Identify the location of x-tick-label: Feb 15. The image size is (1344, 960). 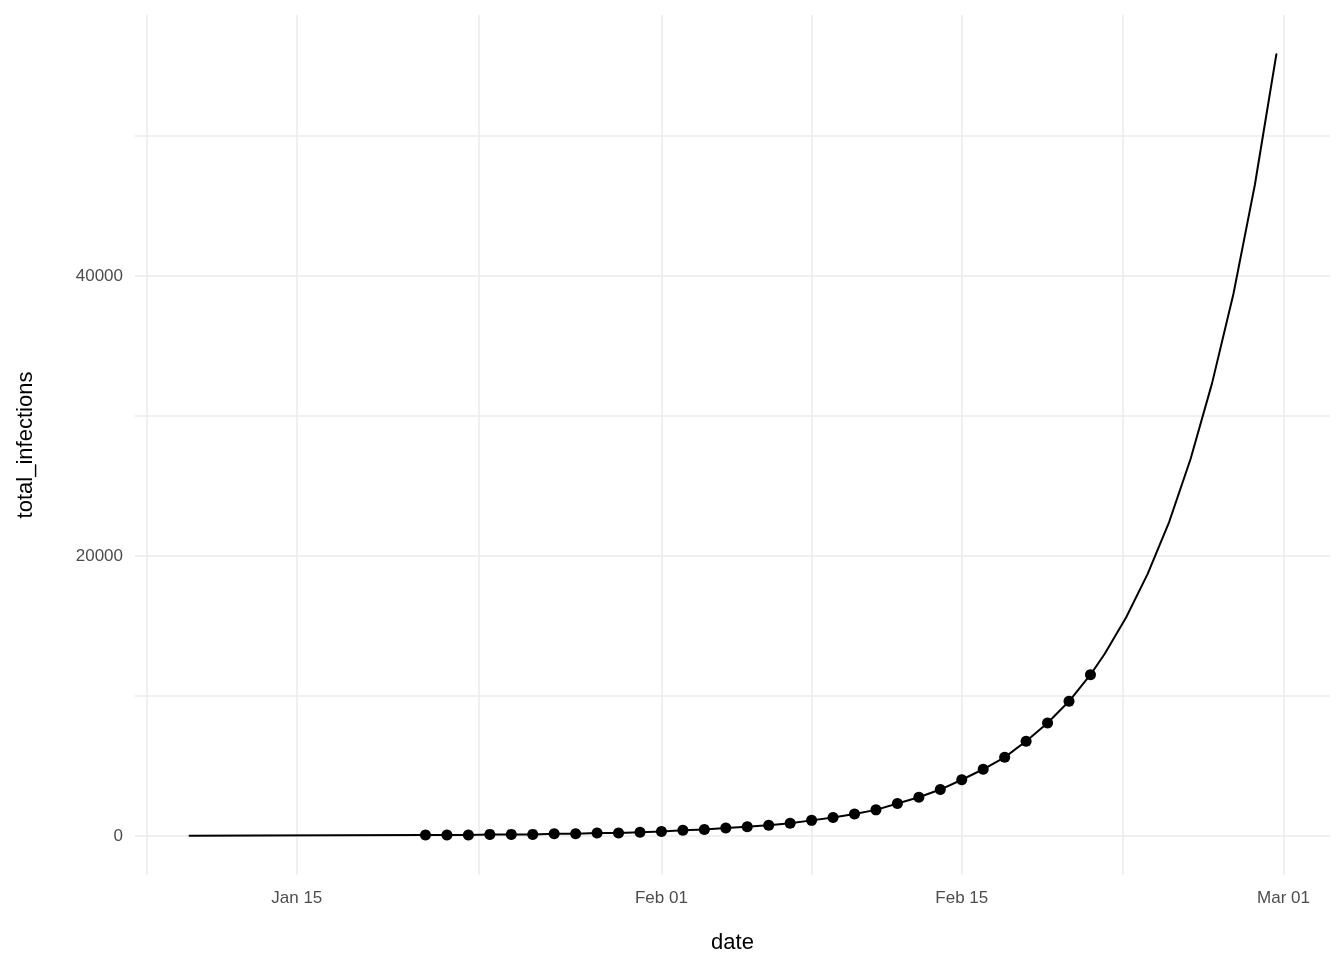
(962, 897).